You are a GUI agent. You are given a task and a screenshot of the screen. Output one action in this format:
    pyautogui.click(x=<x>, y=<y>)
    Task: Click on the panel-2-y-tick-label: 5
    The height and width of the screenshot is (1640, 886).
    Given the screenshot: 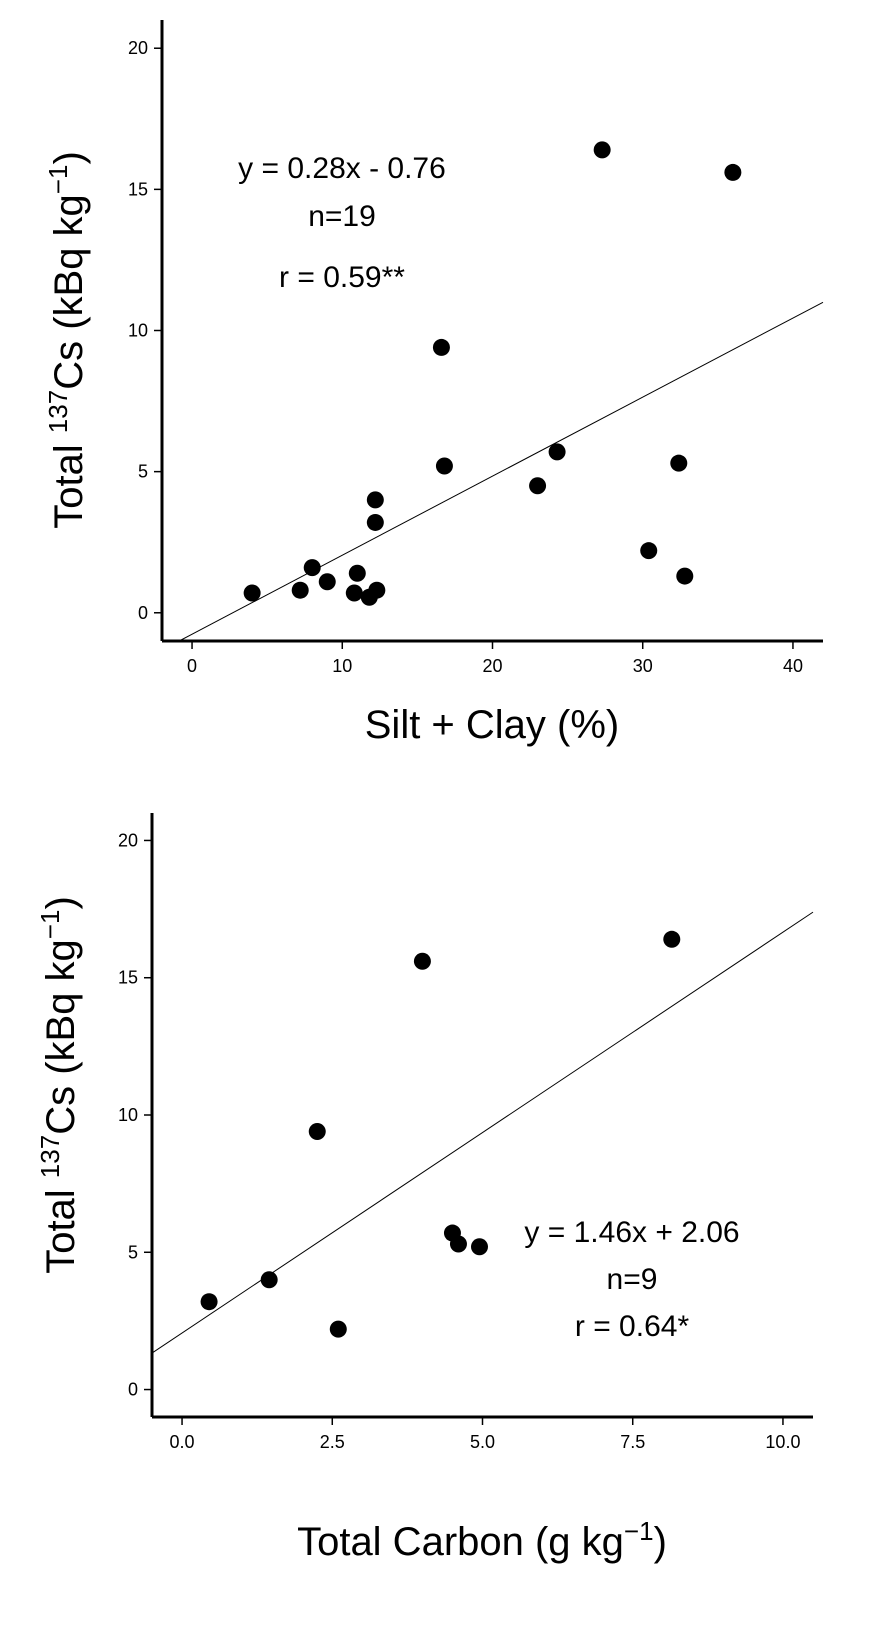 What is the action you would take?
    pyautogui.click(x=133, y=1252)
    